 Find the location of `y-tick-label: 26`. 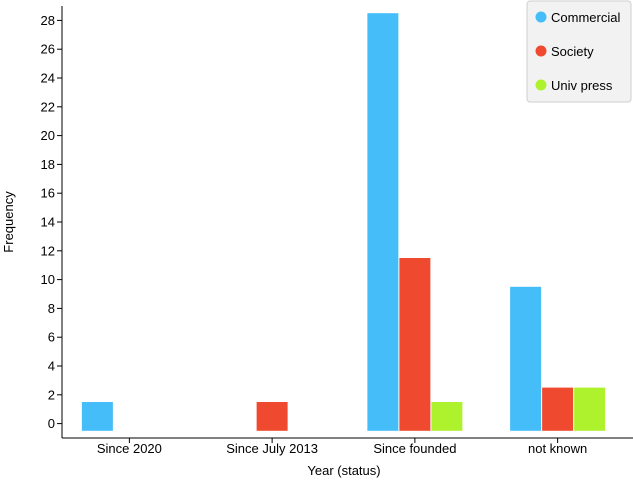

y-tick-label: 26 is located at coordinates (48, 49).